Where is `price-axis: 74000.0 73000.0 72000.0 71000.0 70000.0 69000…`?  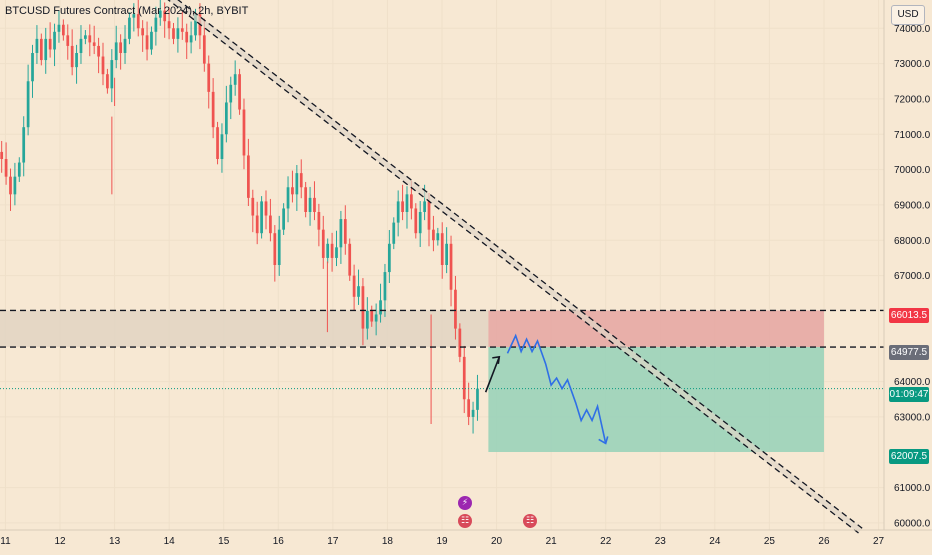
price-axis: 74000.0 73000.0 72000.0 71000.0 70000.0 69000… is located at coordinates (912, 277).